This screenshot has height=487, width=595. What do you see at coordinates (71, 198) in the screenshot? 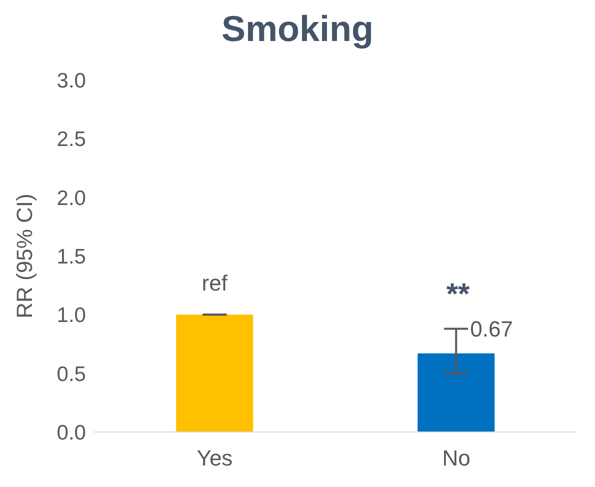
I see `y-tick-label: 2.0` at bounding box center [71, 198].